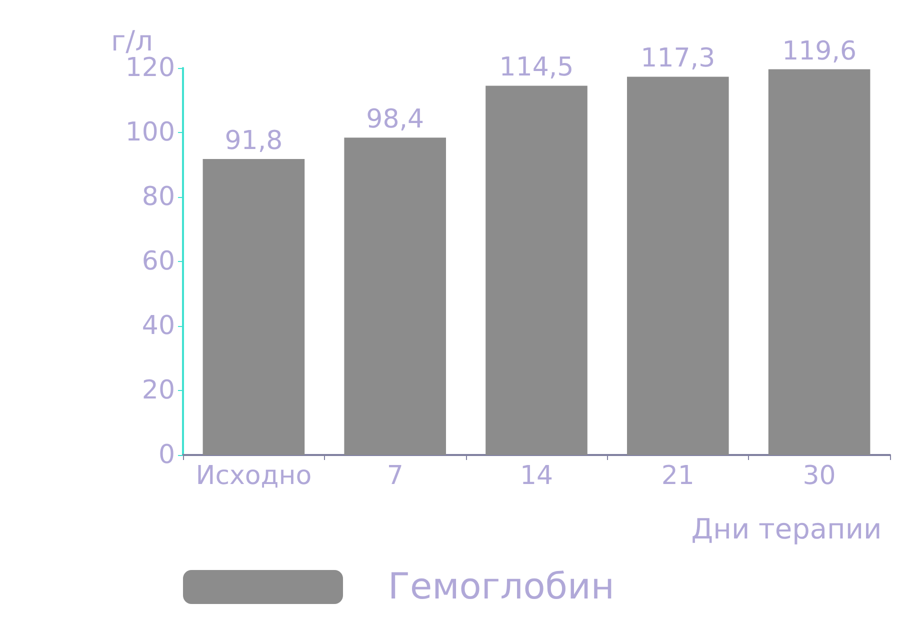 Image resolution: width=903 pixels, height=623 pixels. I want to click on x-tick-label: 7, so click(395, 476).